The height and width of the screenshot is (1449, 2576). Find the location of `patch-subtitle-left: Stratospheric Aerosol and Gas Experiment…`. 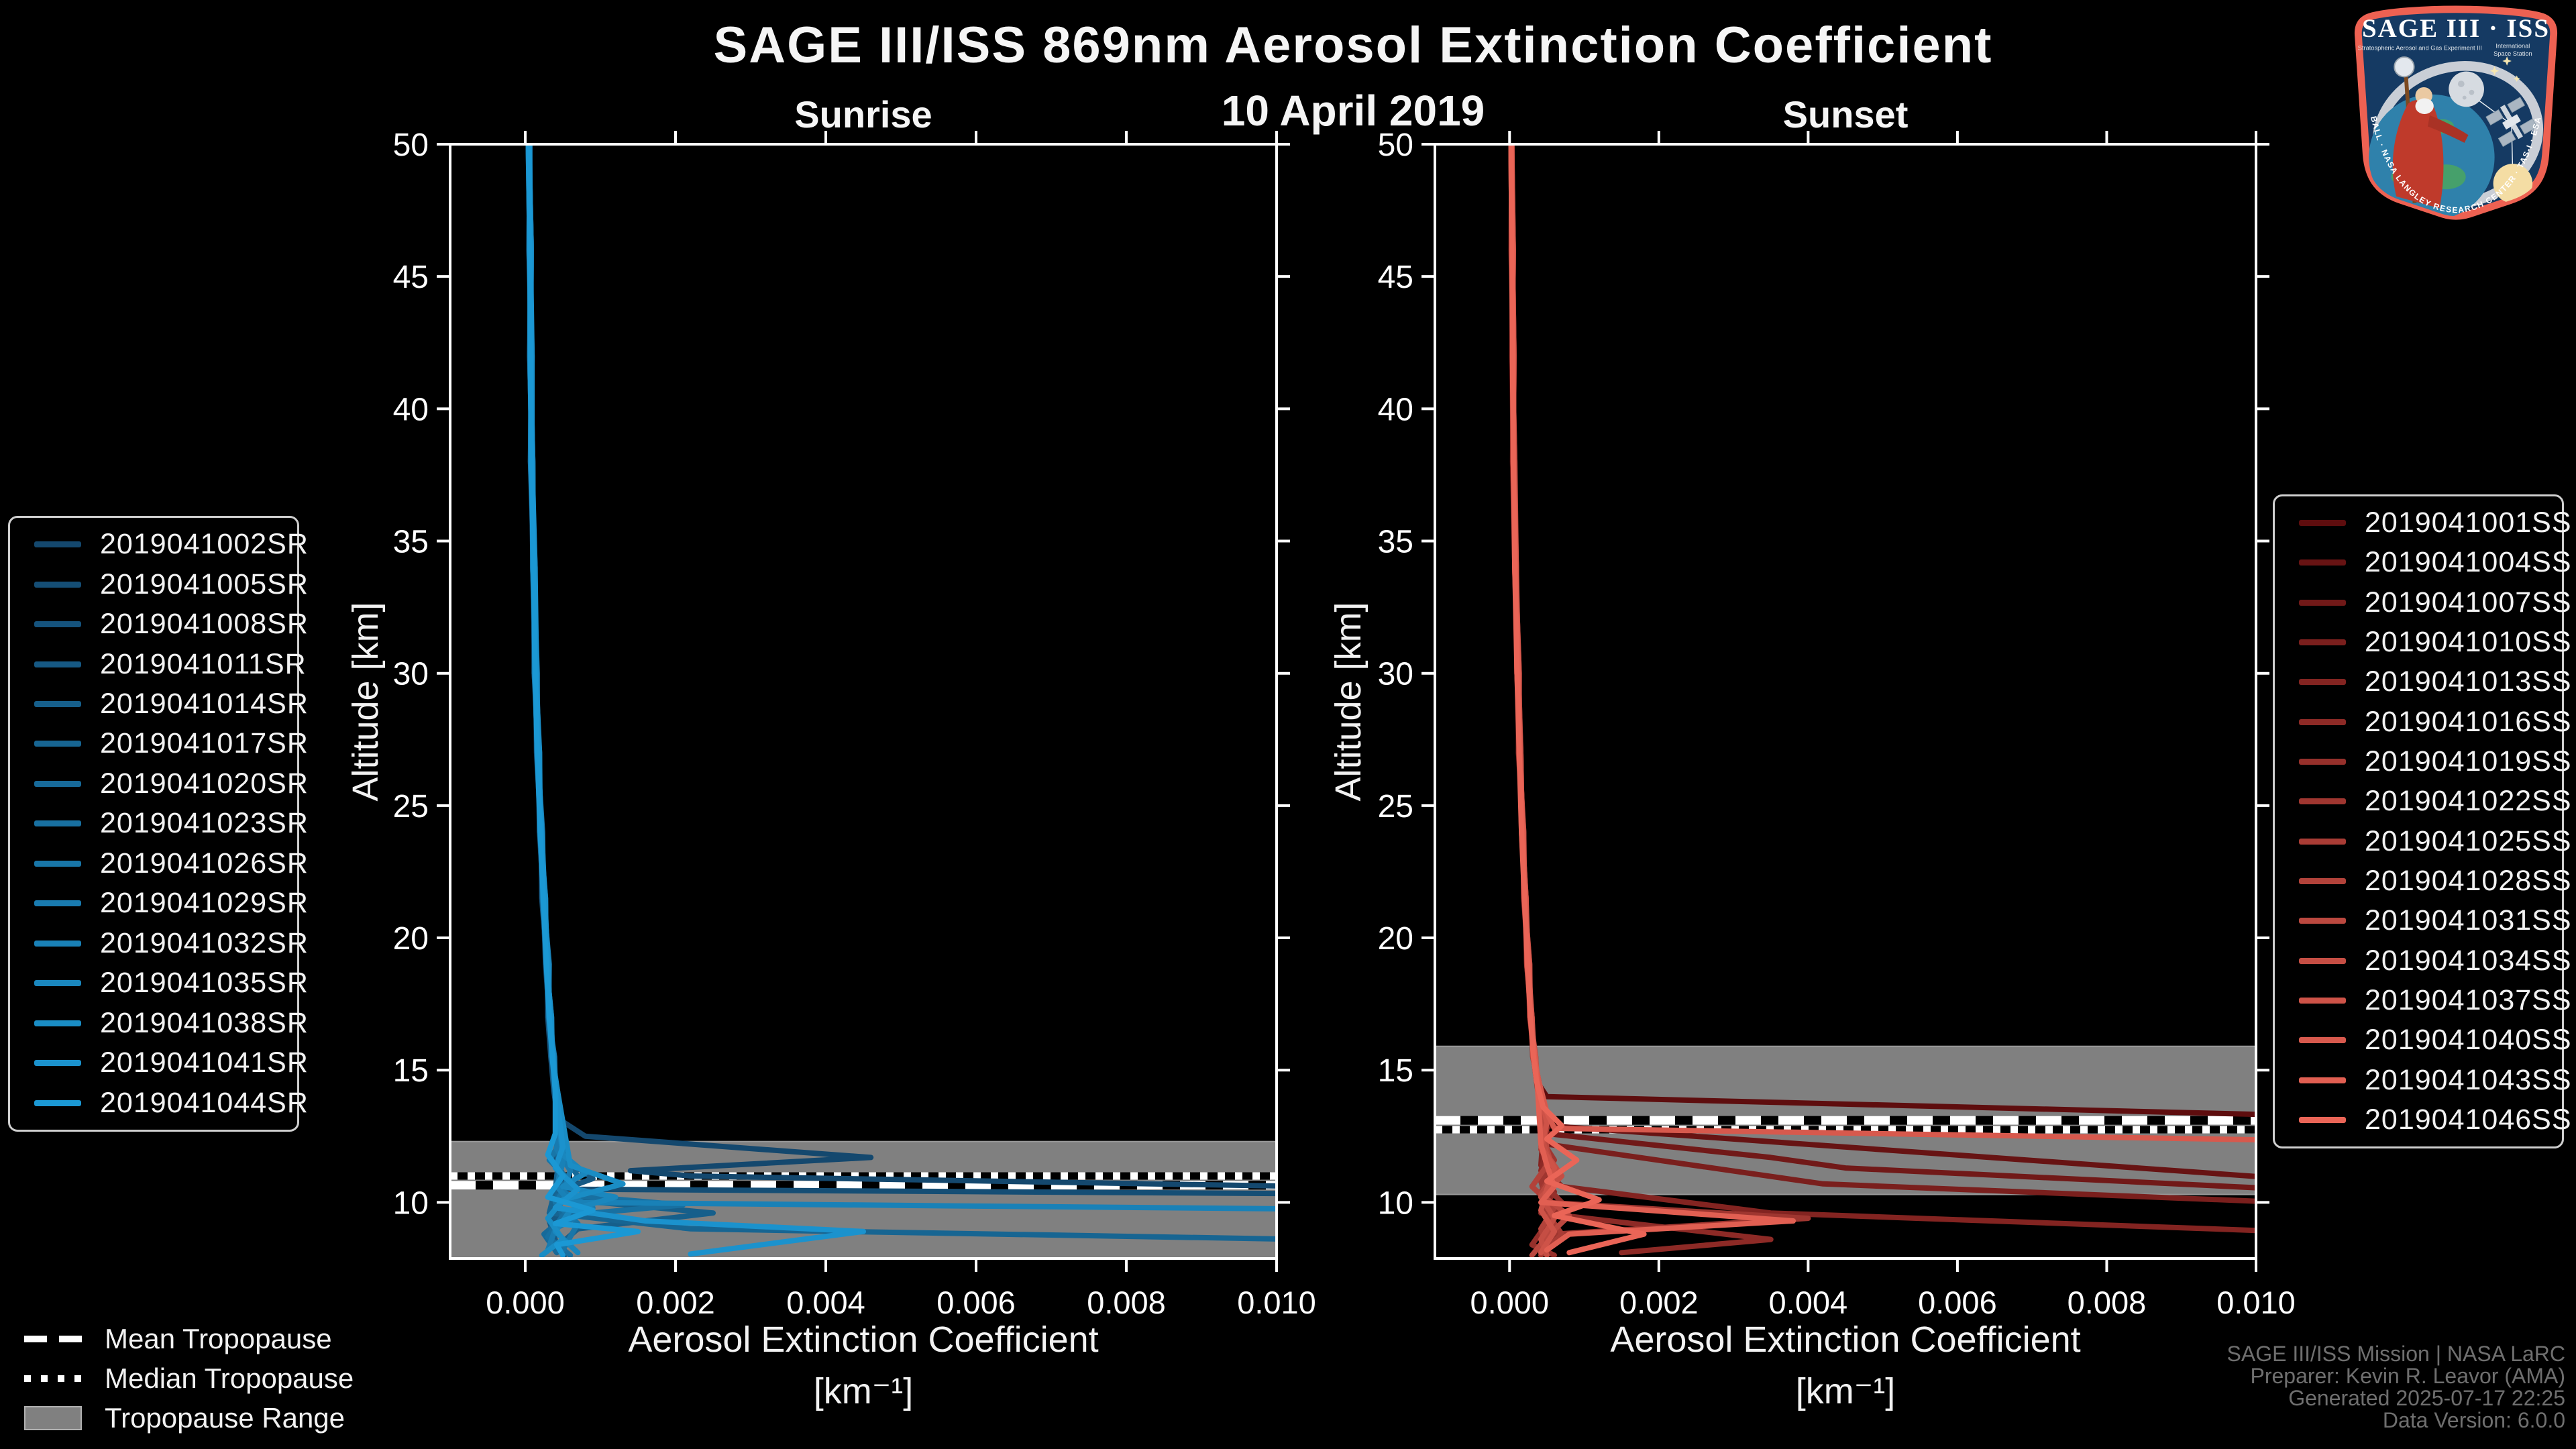

patch-subtitle-left: Stratospheric Aerosol and Gas Experiment… is located at coordinates (2420, 47).